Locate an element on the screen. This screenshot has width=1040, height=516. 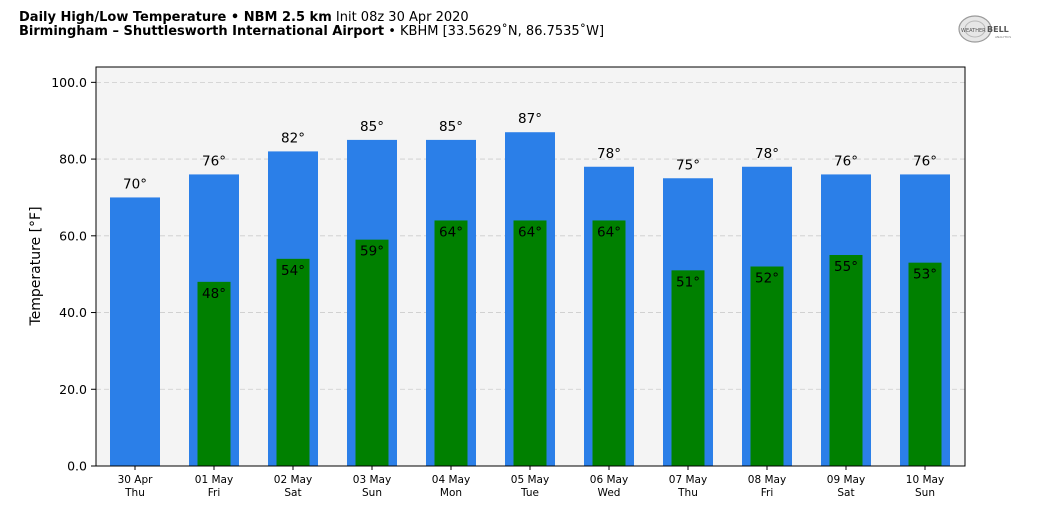
svg-text: BELL is located at coordinates (998, 29).